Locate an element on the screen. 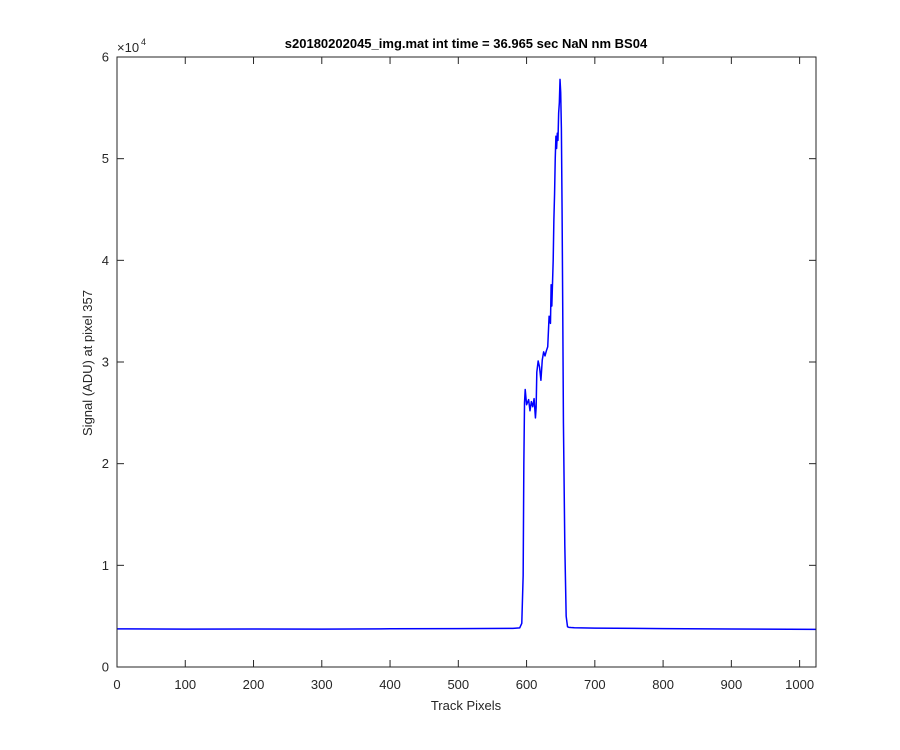  y-axis-exponent: ×10 4 is located at coordinates (131, 46).